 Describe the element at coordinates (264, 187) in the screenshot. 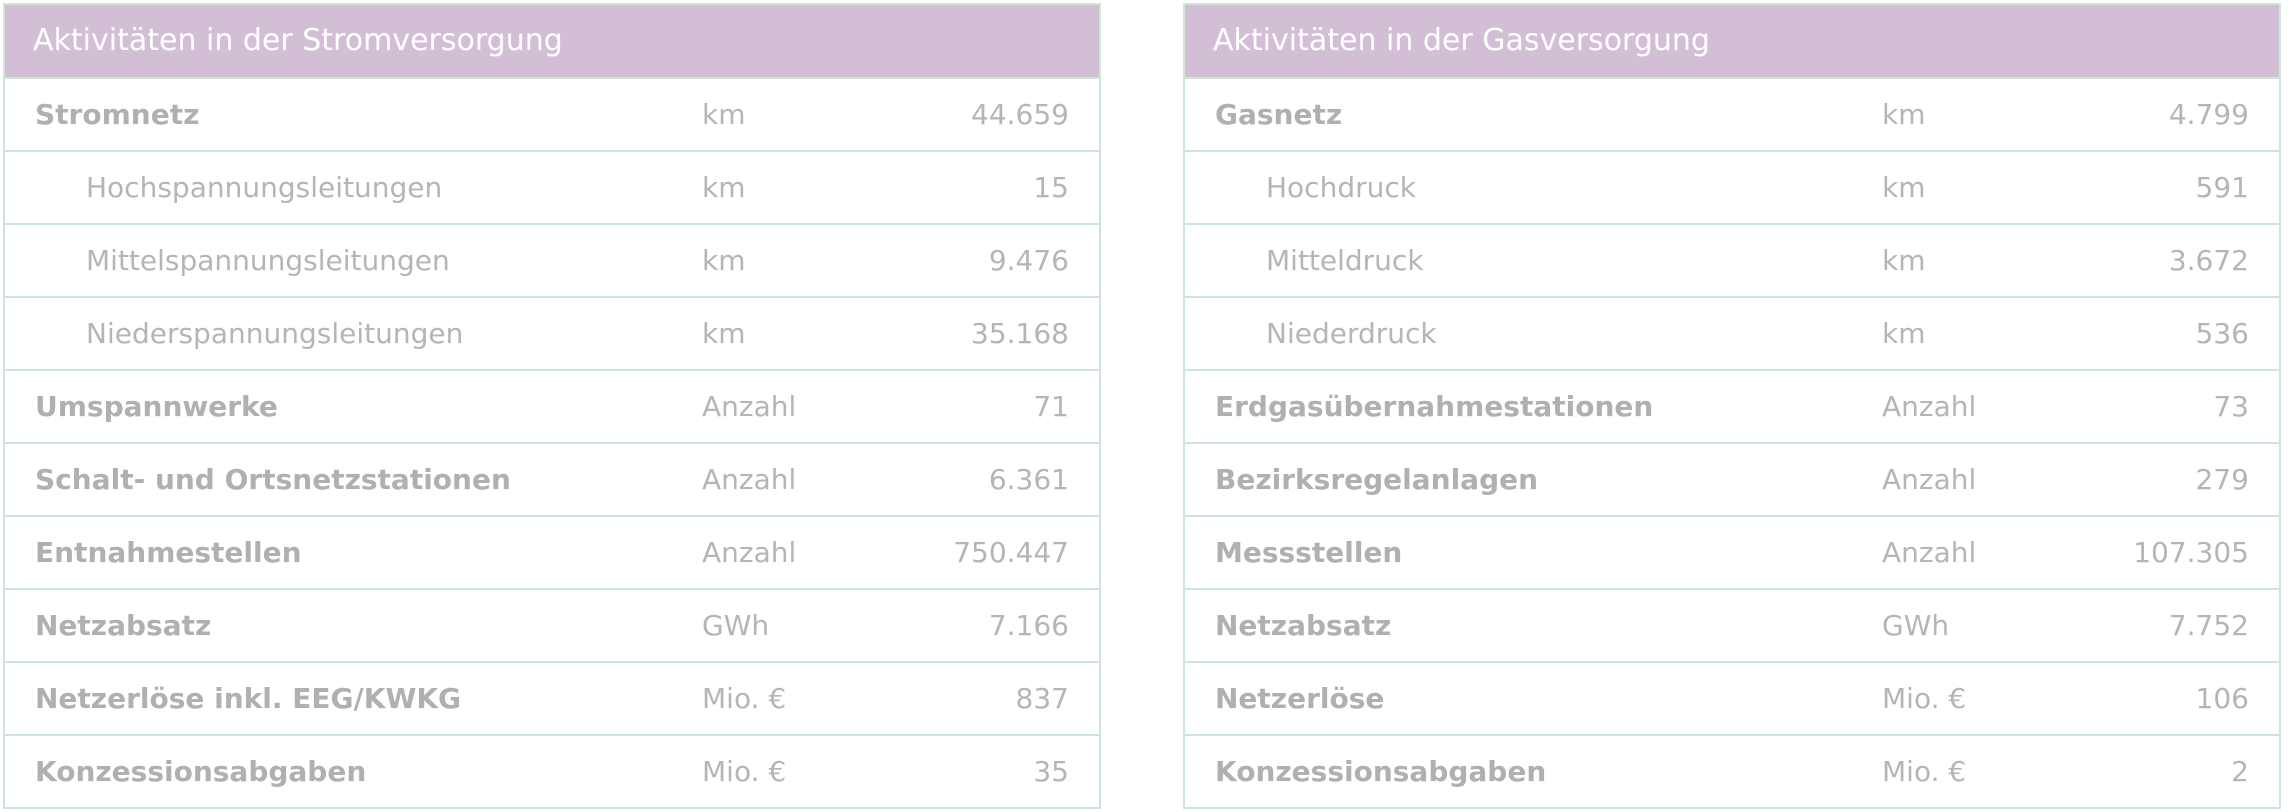

I see `row-label: Hochspannungsleitungen` at that location.